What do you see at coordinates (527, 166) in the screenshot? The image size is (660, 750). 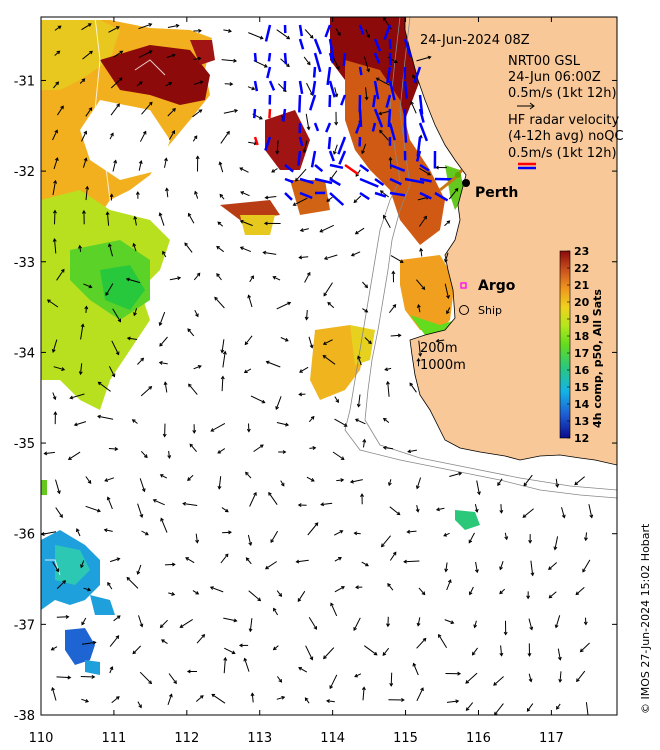 I see `hf-legend-arrow` at bounding box center [527, 166].